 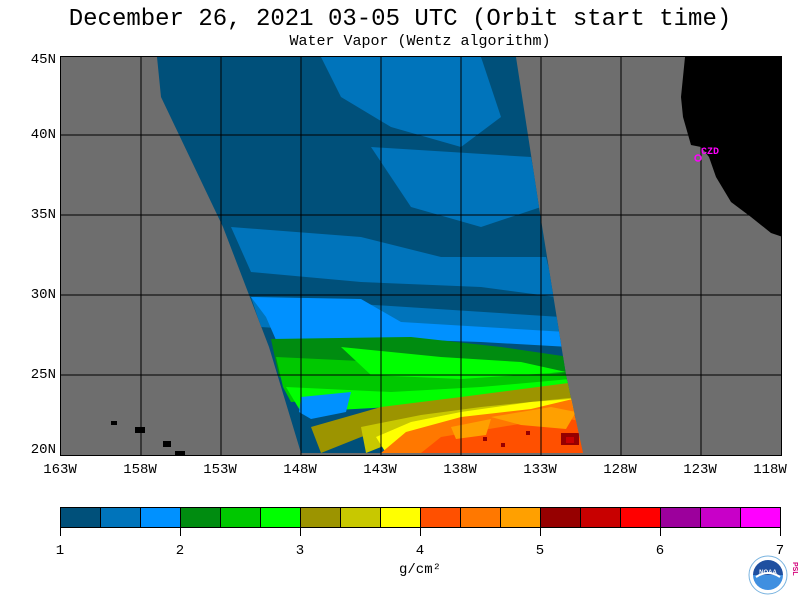 What do you see at coordinates (460, 470) in the screenshot?
I see `lon-label-138w: 138W` at bounding box center [460, 470].